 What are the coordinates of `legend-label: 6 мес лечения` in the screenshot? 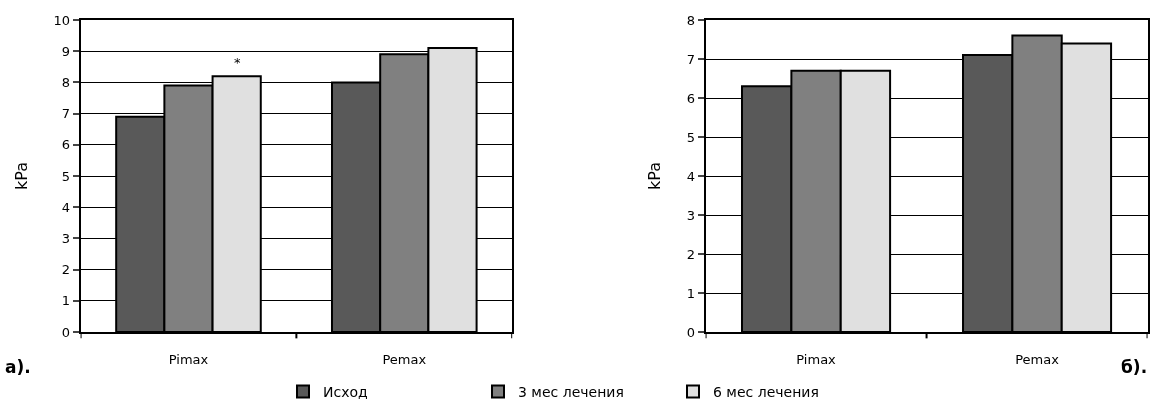 It's located at (766, 392).